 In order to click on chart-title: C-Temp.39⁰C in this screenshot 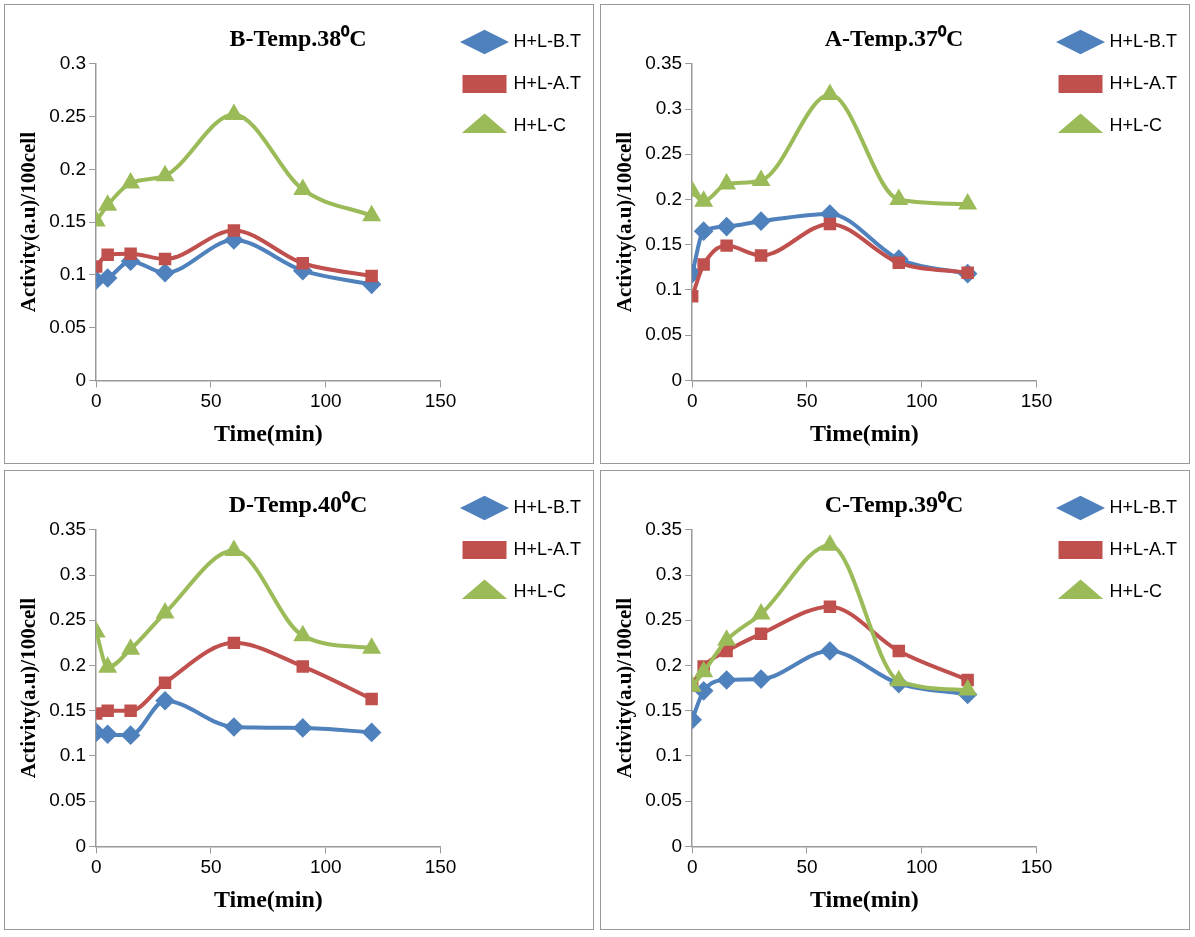, I will do `click(894, 503)`.